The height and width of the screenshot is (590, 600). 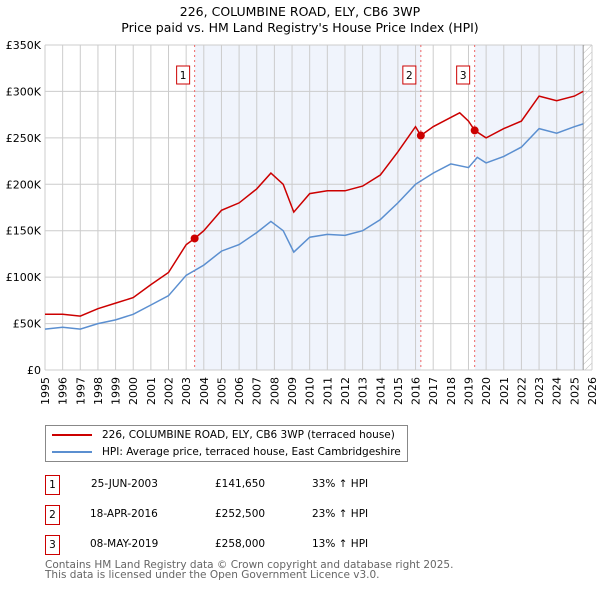 What do you see at coordinates (240, 484) in the screenshot?
I see `sale-price: £141,650` at bounding box center [240, 484].